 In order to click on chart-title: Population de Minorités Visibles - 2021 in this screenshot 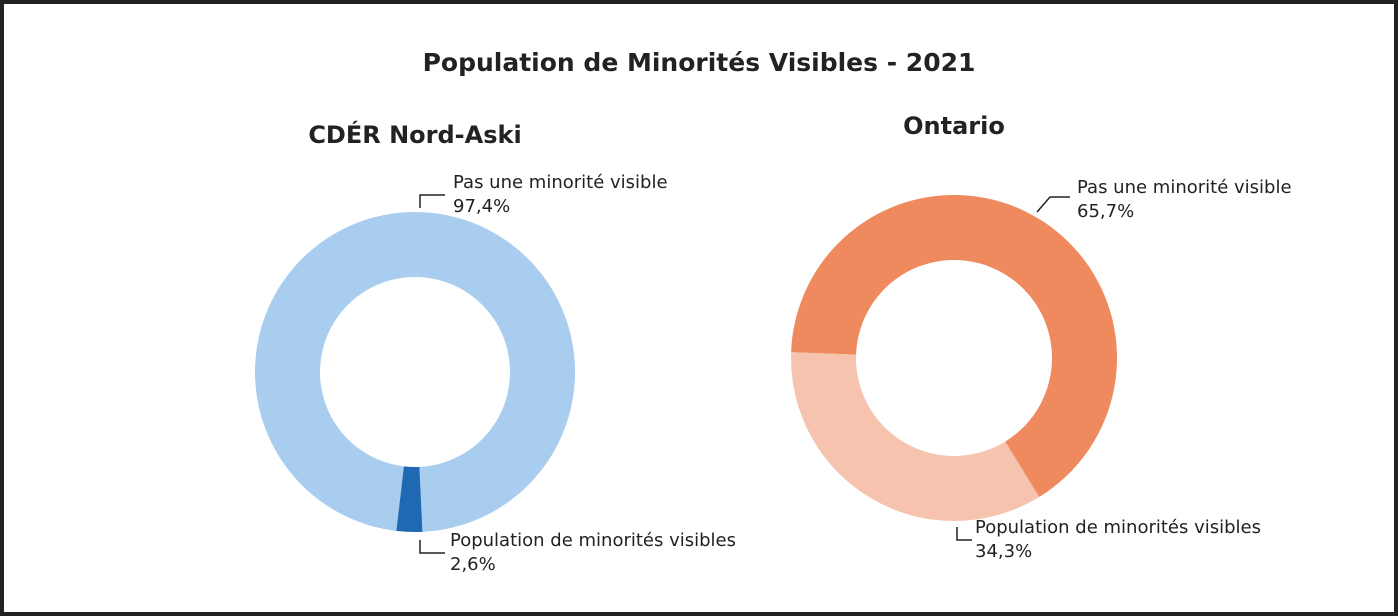, I will do `click(699, 62)`.